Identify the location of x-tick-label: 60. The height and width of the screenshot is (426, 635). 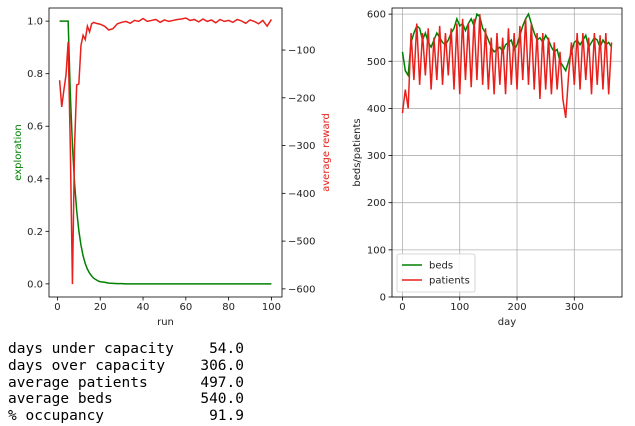
(185, 307).